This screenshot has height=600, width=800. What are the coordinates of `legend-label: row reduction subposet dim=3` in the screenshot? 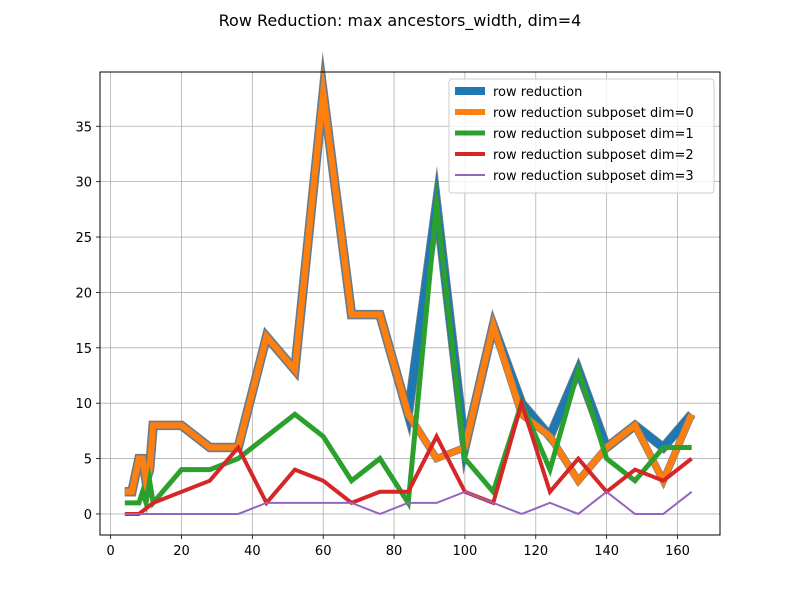 It's located at (593, 176).